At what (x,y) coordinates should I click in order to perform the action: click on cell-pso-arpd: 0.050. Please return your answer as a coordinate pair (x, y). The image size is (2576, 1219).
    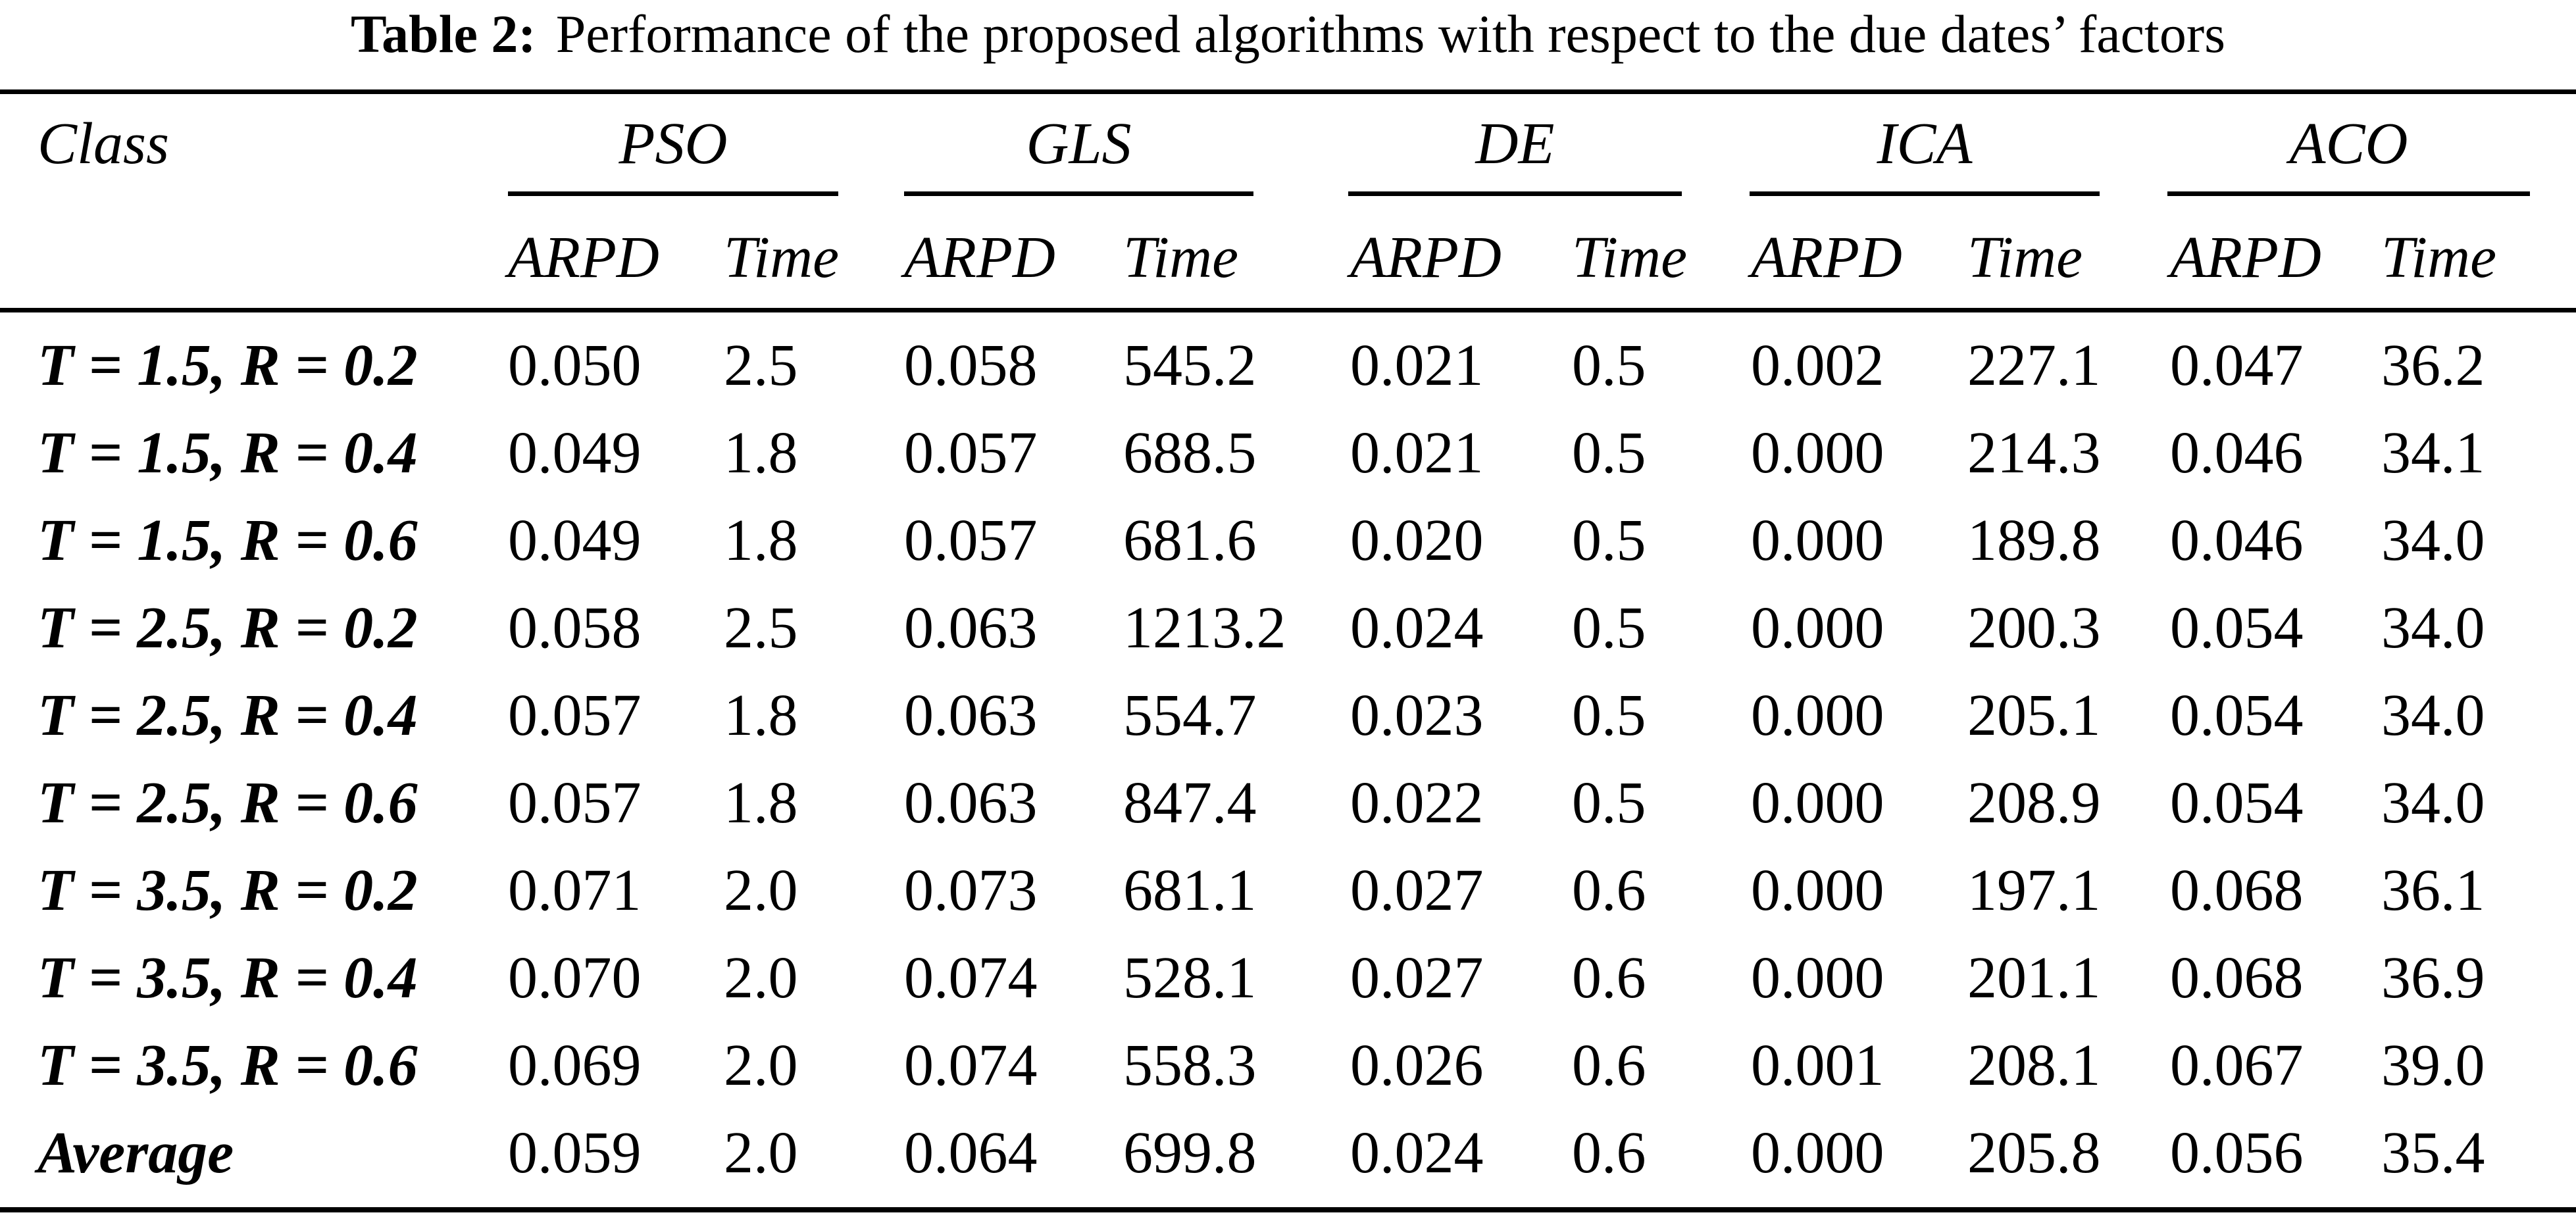
    Looking at the image, I should click on (575, 365).